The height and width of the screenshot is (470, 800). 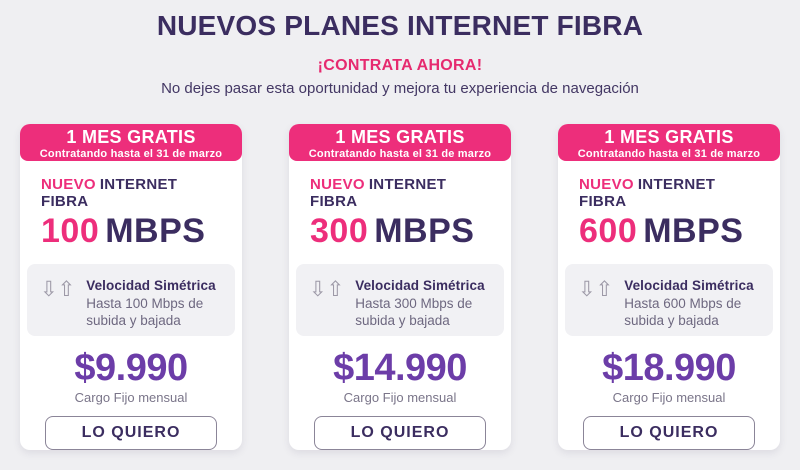 I want to click on feature-description: Hasta 100 Mbps de subida y bajada, so click(x=145, y=311).